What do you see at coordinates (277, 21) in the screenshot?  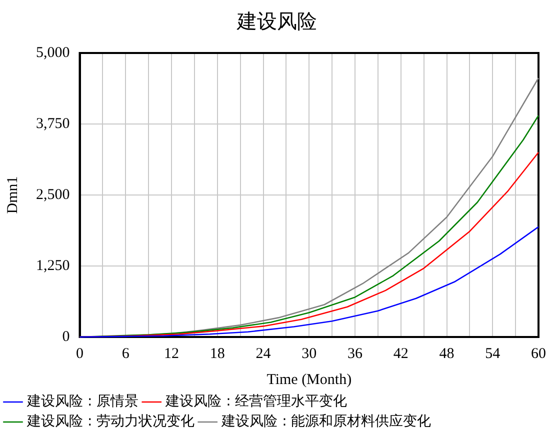 I see `chart-title: 建设风险` at bounding box center [277, 21].